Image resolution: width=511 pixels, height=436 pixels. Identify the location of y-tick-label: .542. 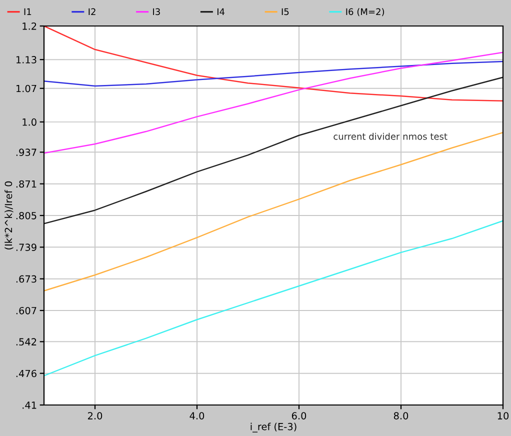
(26, 342).